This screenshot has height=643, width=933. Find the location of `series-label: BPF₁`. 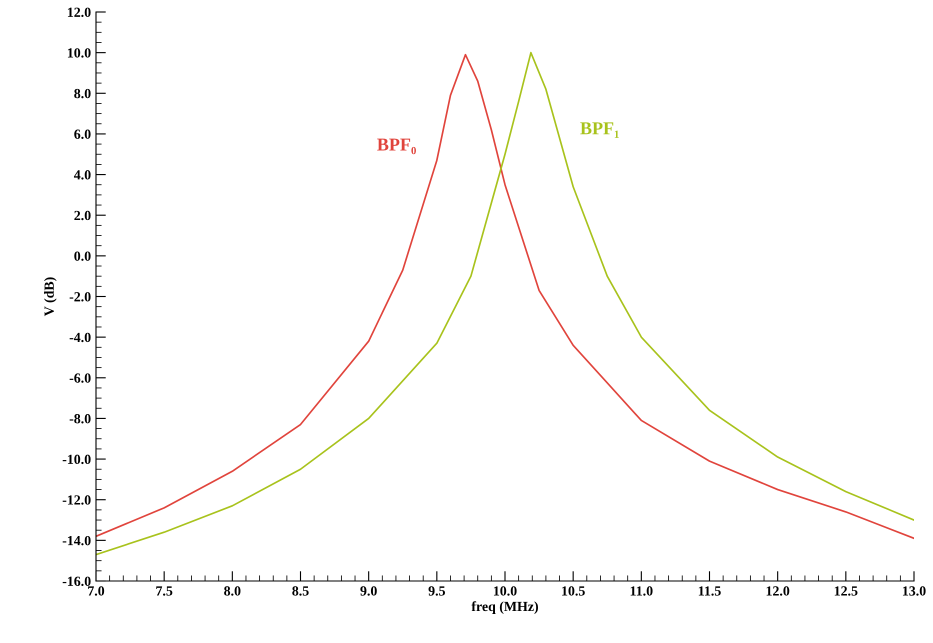

series-label: BPF₁ is located at coordinates (599, 130).